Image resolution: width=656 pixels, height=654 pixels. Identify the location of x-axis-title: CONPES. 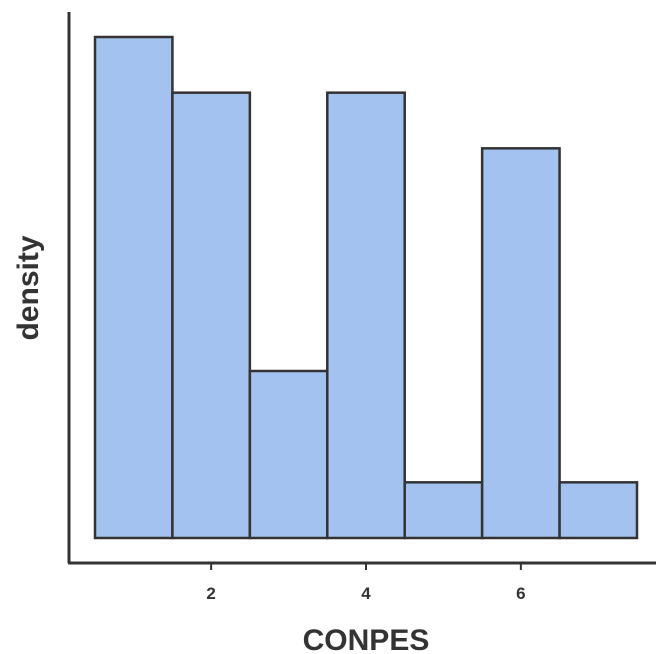
(366, 639).